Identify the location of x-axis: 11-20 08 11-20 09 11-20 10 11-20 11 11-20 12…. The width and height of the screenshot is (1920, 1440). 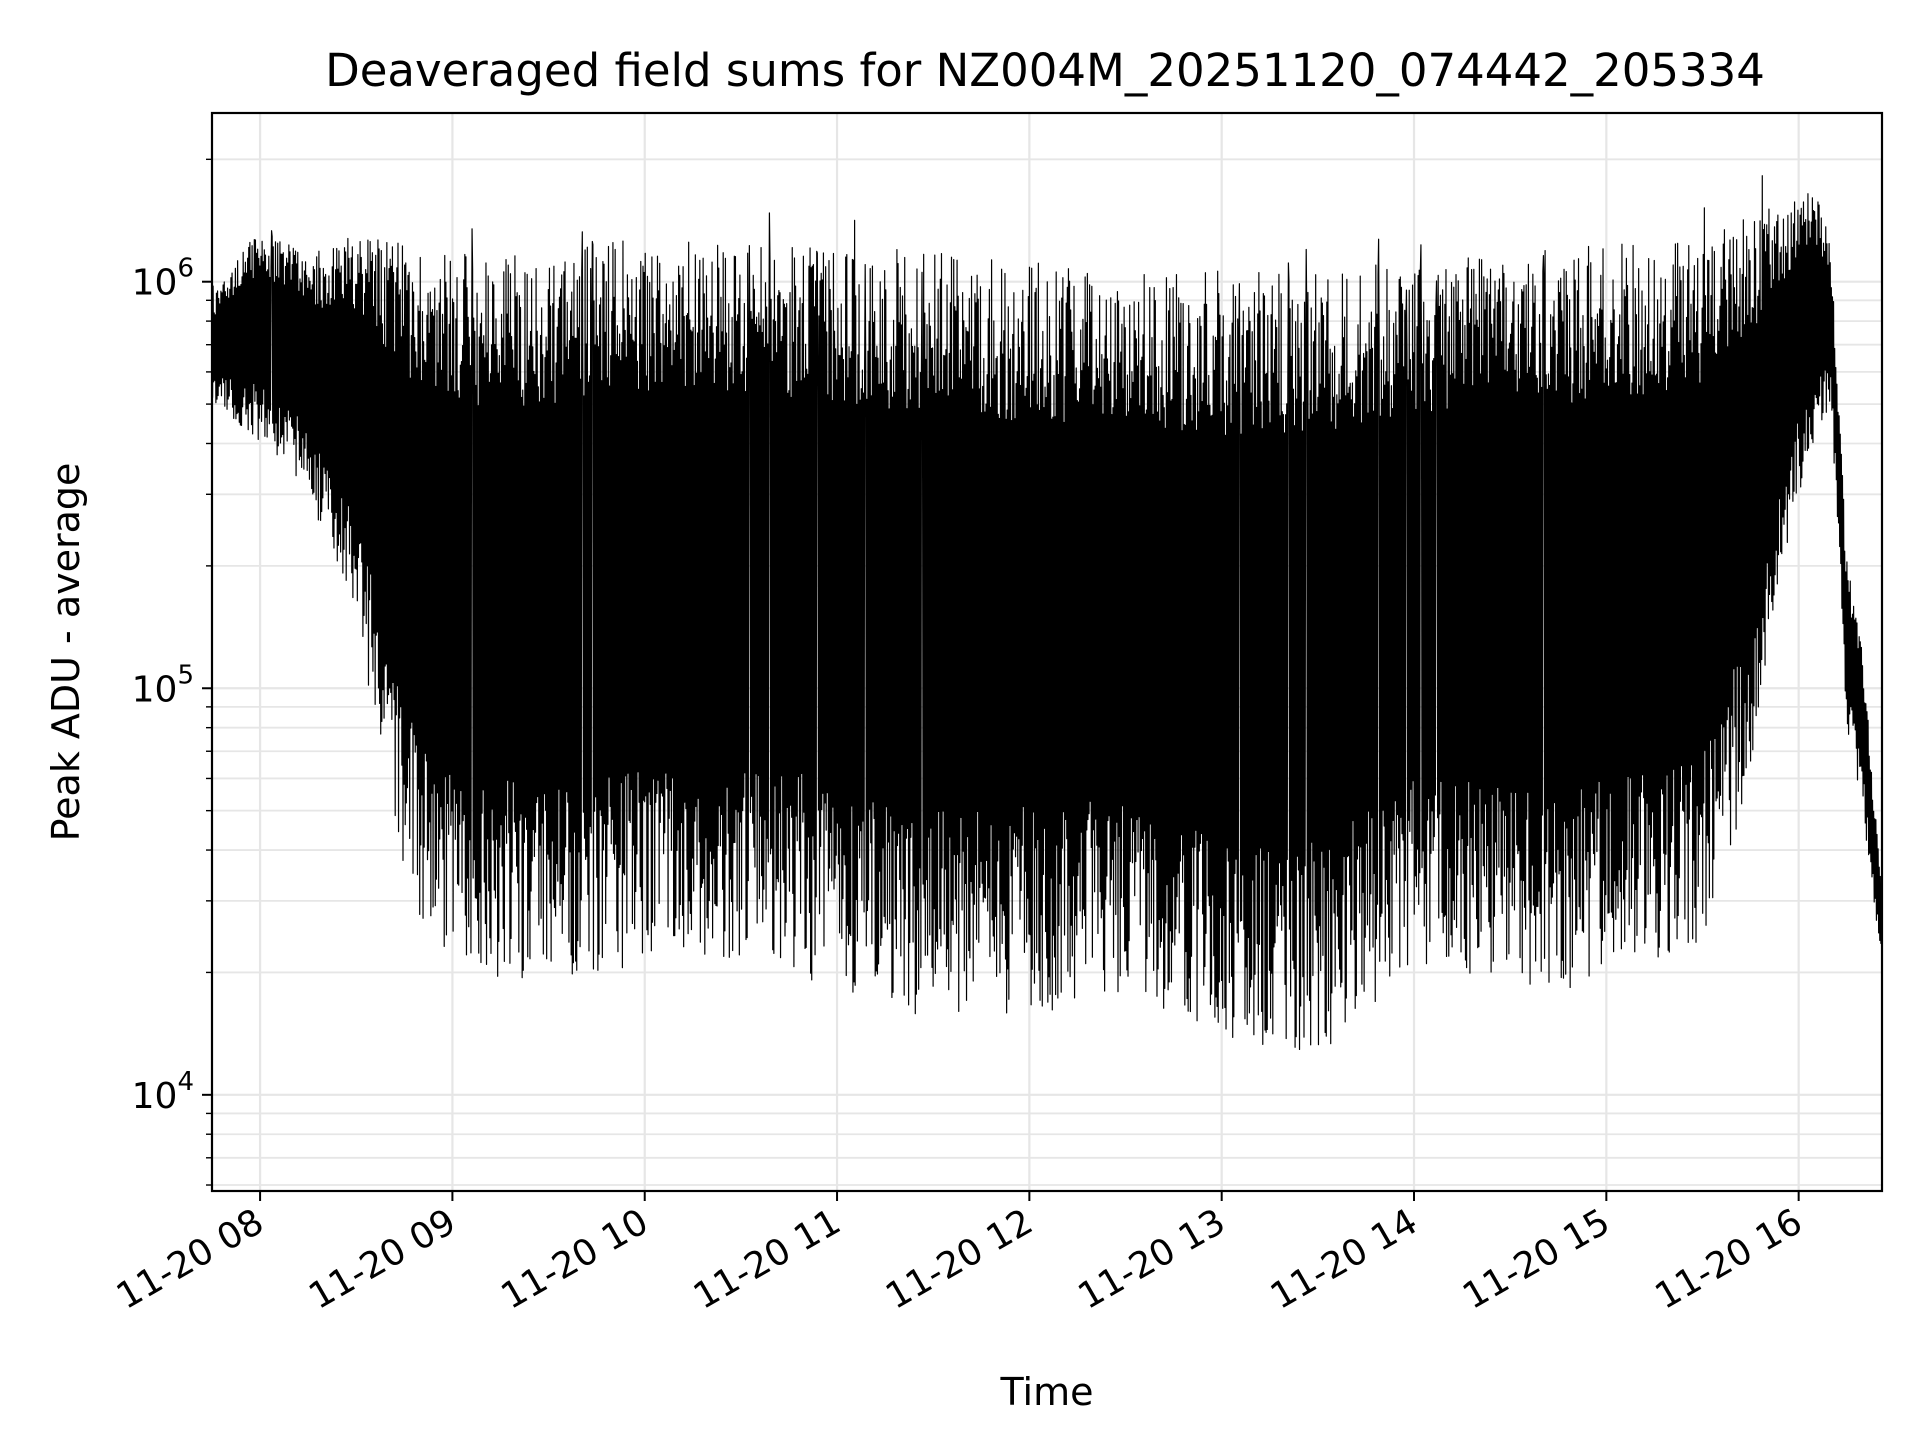
(959, 1254).